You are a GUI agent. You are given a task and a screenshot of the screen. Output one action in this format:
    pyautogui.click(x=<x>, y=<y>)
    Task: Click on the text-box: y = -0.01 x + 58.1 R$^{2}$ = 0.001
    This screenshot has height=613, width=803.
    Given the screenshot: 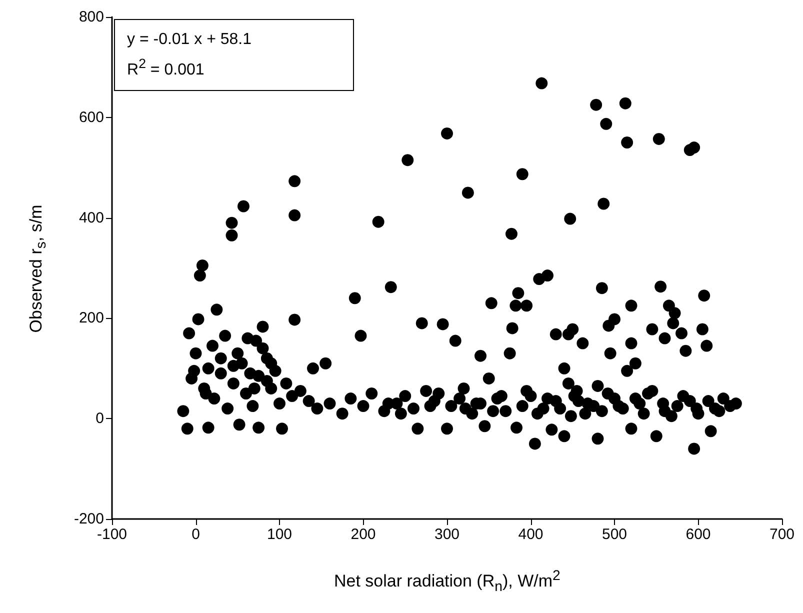 What is the action you would take?
    pyautogui.click(x=234, y=55)
    